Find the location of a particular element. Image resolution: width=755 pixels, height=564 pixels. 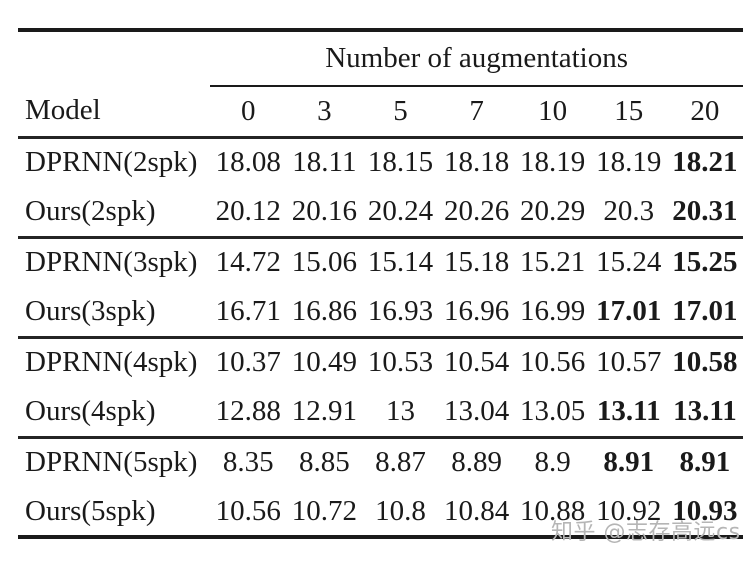

value-cell: 18.08 is located at coordinates (248, 162).